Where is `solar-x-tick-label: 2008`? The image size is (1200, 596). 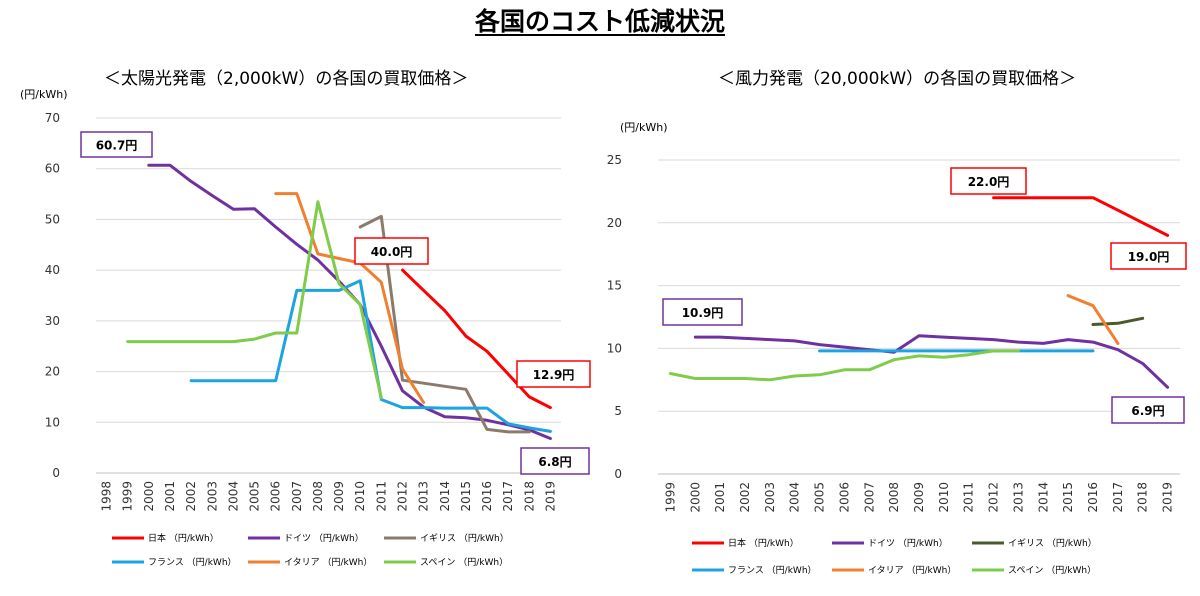 solar-x-tick-label: 2008 is located at coordinates (318, 496).